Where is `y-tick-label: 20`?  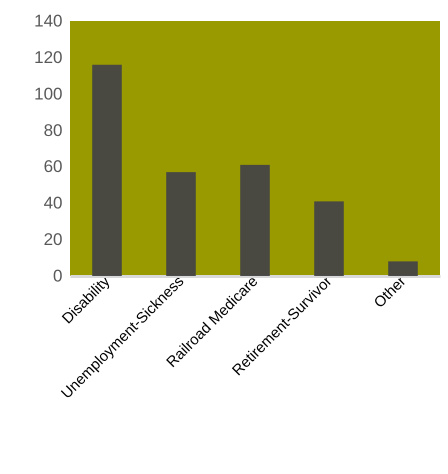
y-tick-label: 20 is located at coordinates (53, 240).